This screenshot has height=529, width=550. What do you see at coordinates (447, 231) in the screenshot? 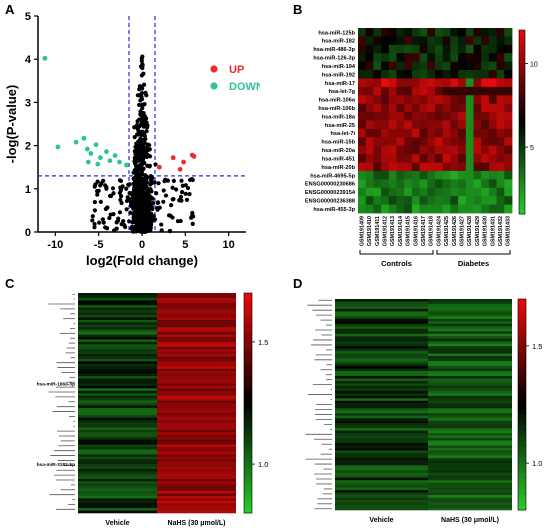
I see `column-label: GSM191425` at bounding box center [447, 231].